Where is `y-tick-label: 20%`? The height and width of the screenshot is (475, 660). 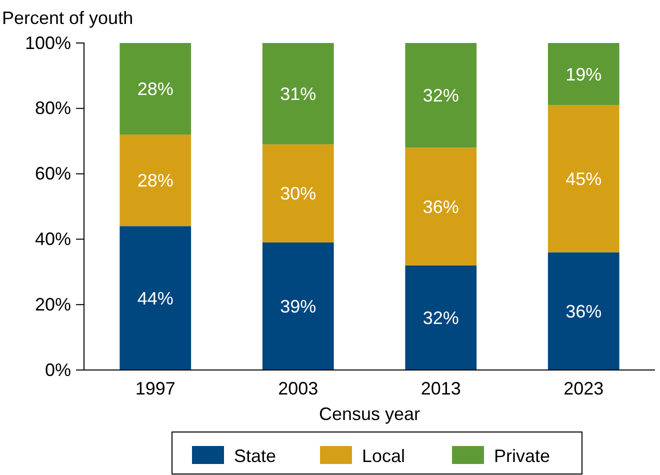
y-tick-label: 20% is located at coordinates (52, 304).